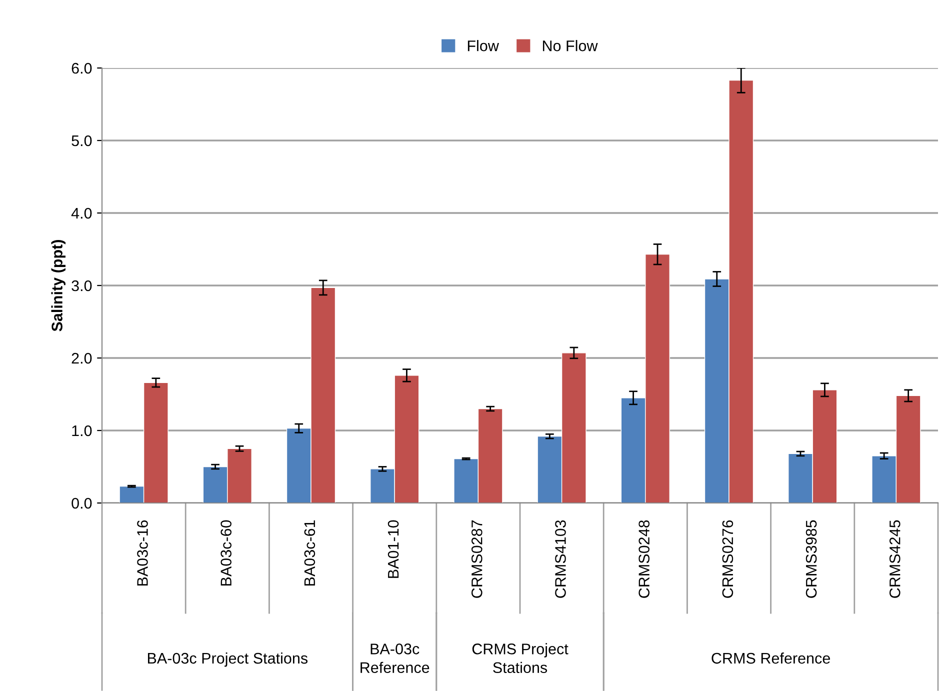  Describe the element at coordinates (82, 286) in the screenshot. I see `y-tick-label: 3.0` at that location.